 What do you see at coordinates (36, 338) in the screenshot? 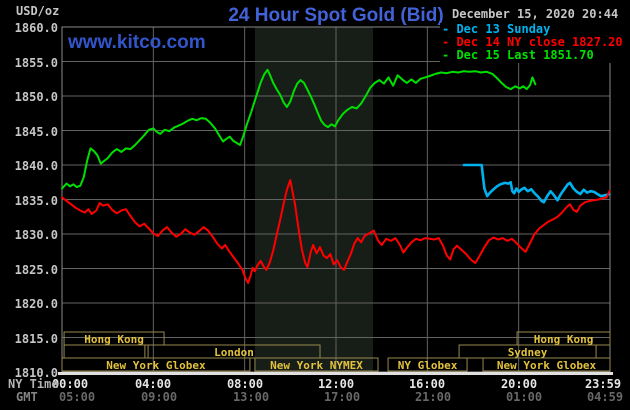
I see `y-tick-label: 1815.0` at bounding box center [36, 338].